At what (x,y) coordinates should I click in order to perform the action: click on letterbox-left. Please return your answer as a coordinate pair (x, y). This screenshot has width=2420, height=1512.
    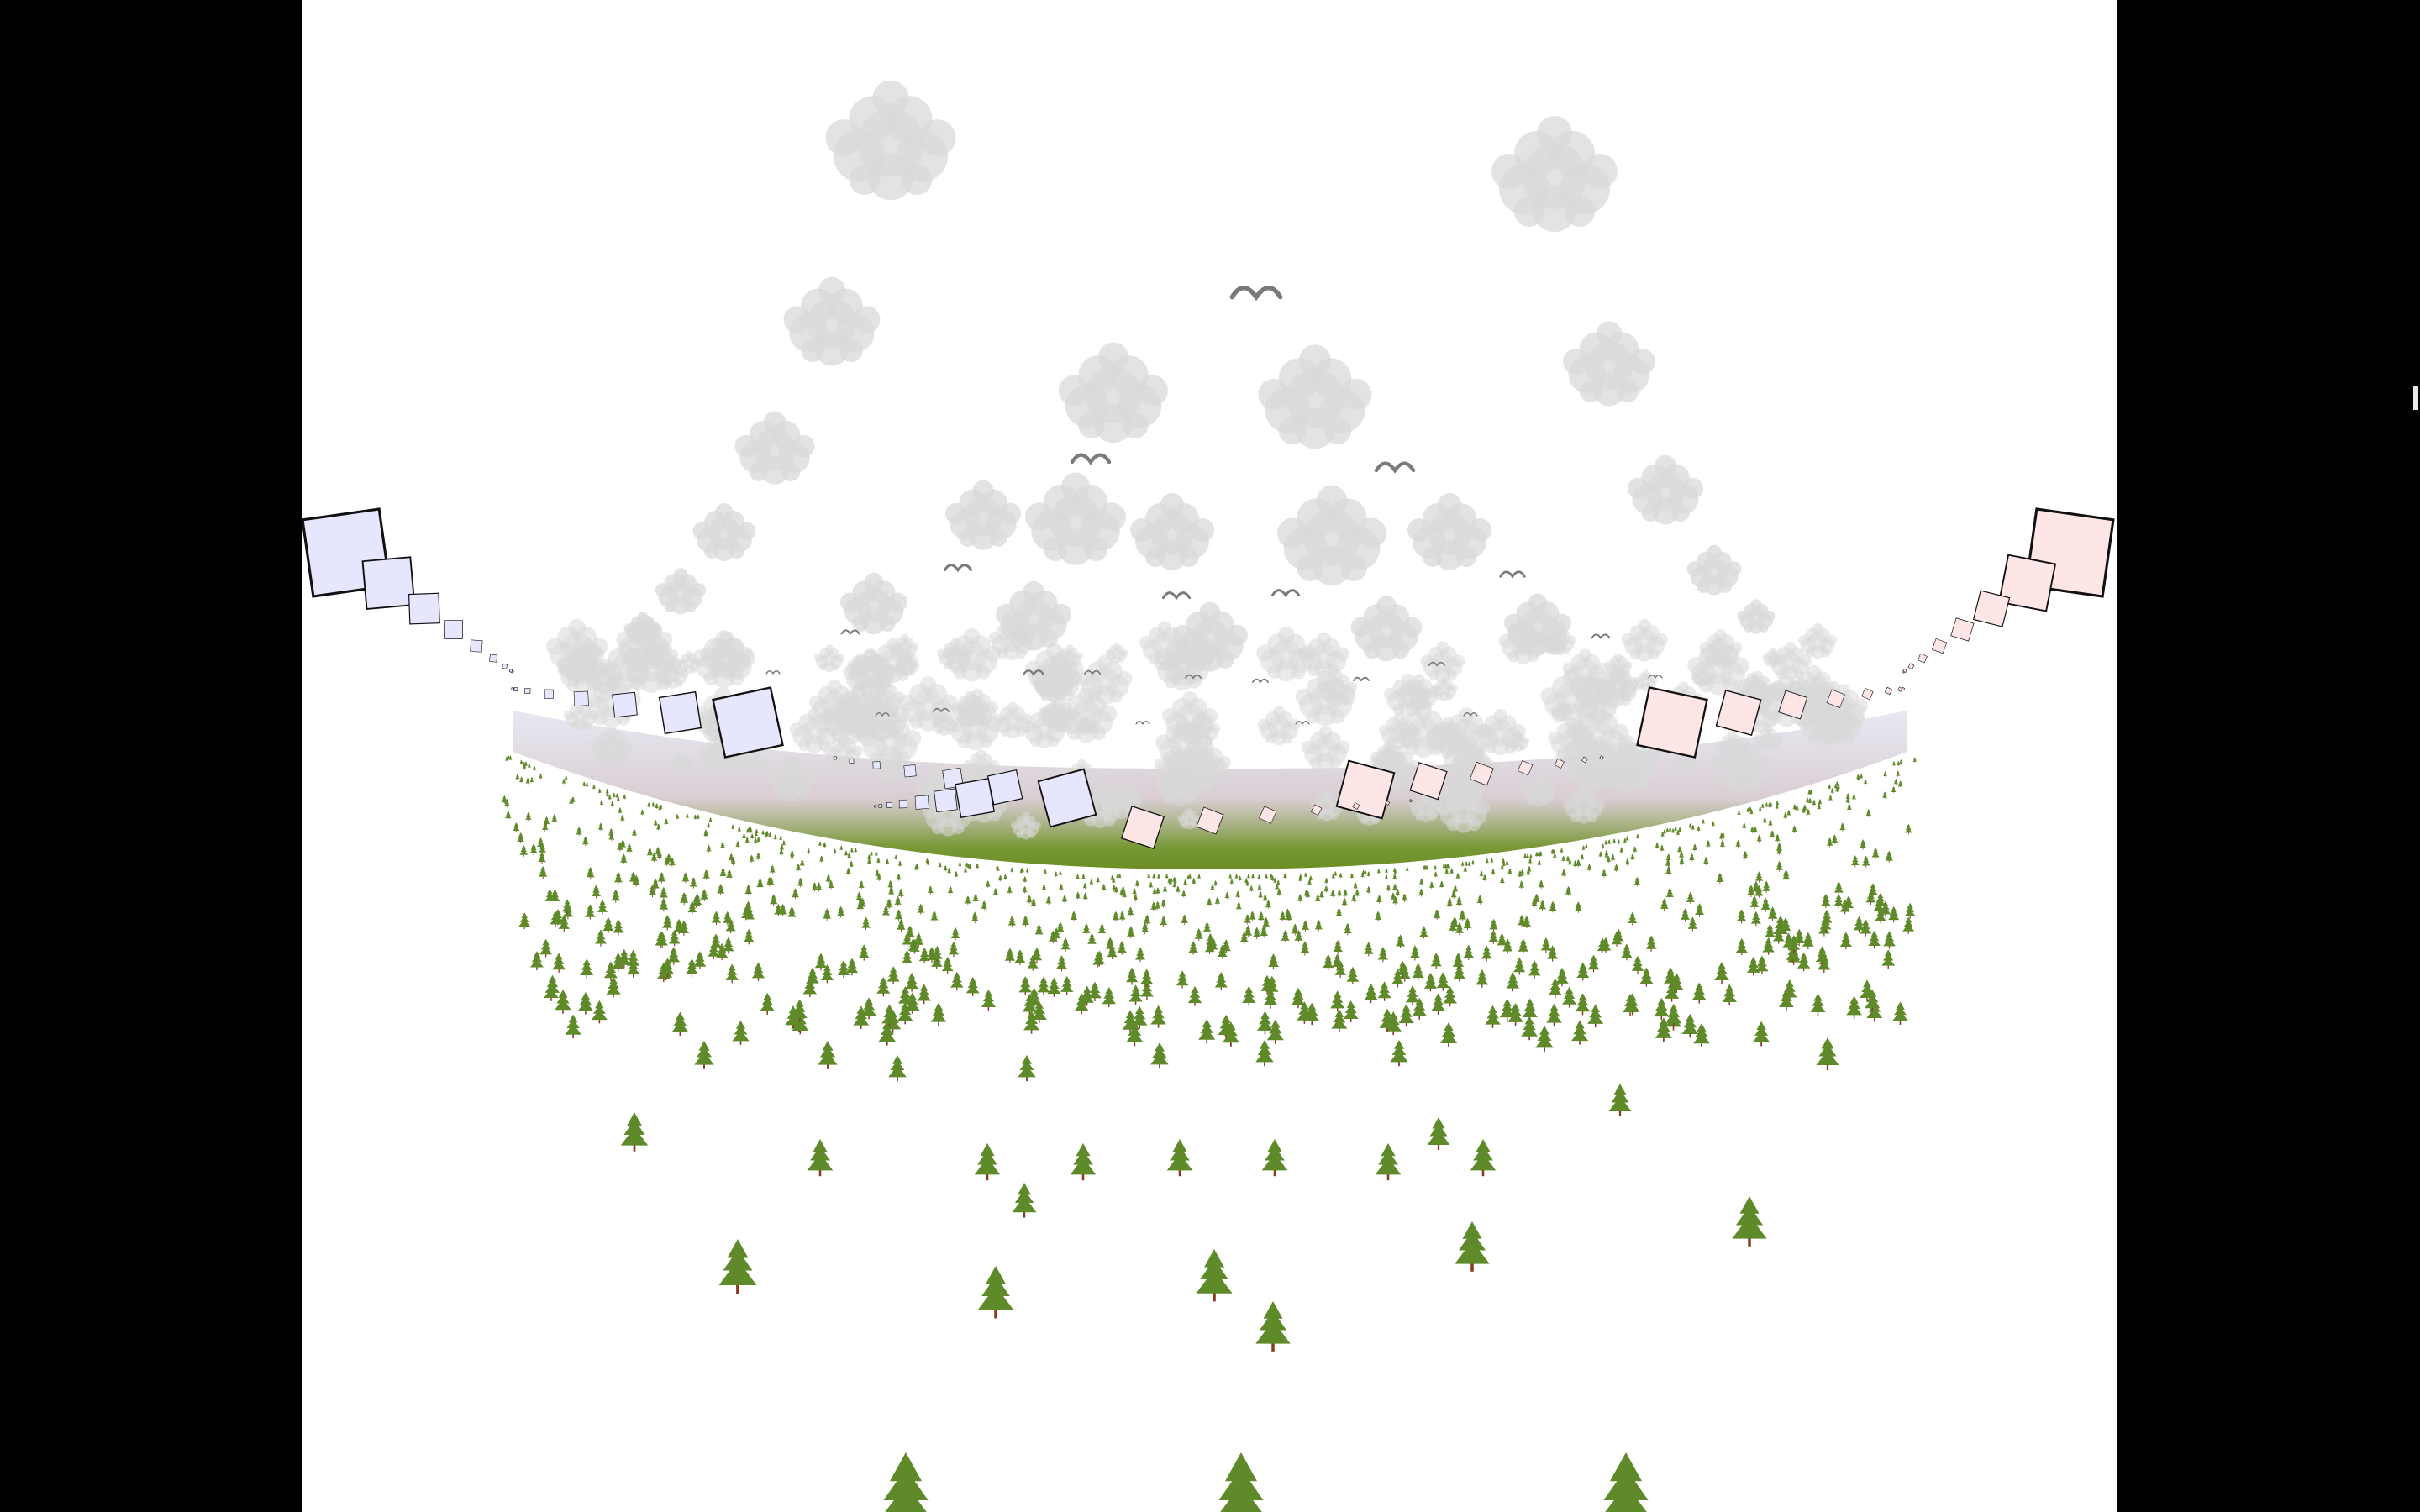
    Looking at the image, I should click on (151, 756).